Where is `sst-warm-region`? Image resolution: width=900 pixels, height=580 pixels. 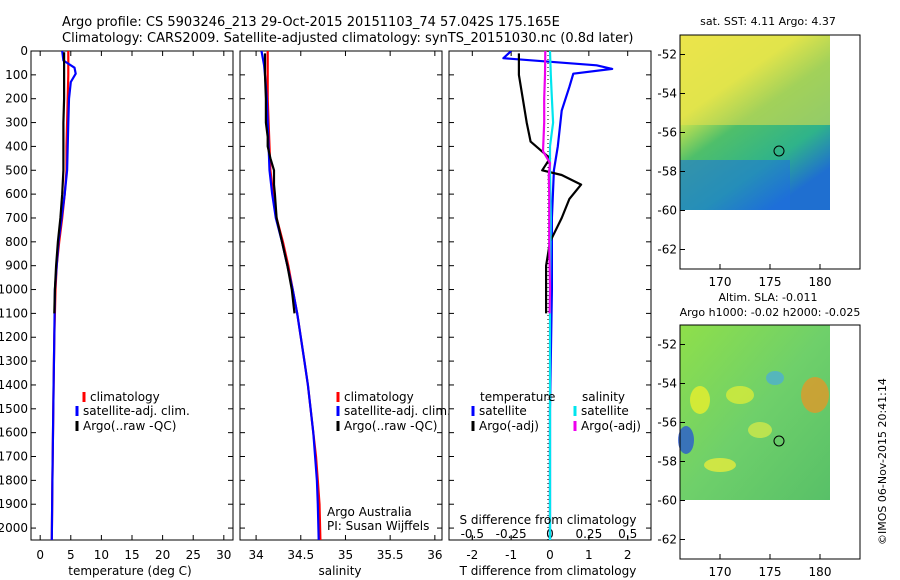
sst-warm-region is located at coordinates (755, 80).